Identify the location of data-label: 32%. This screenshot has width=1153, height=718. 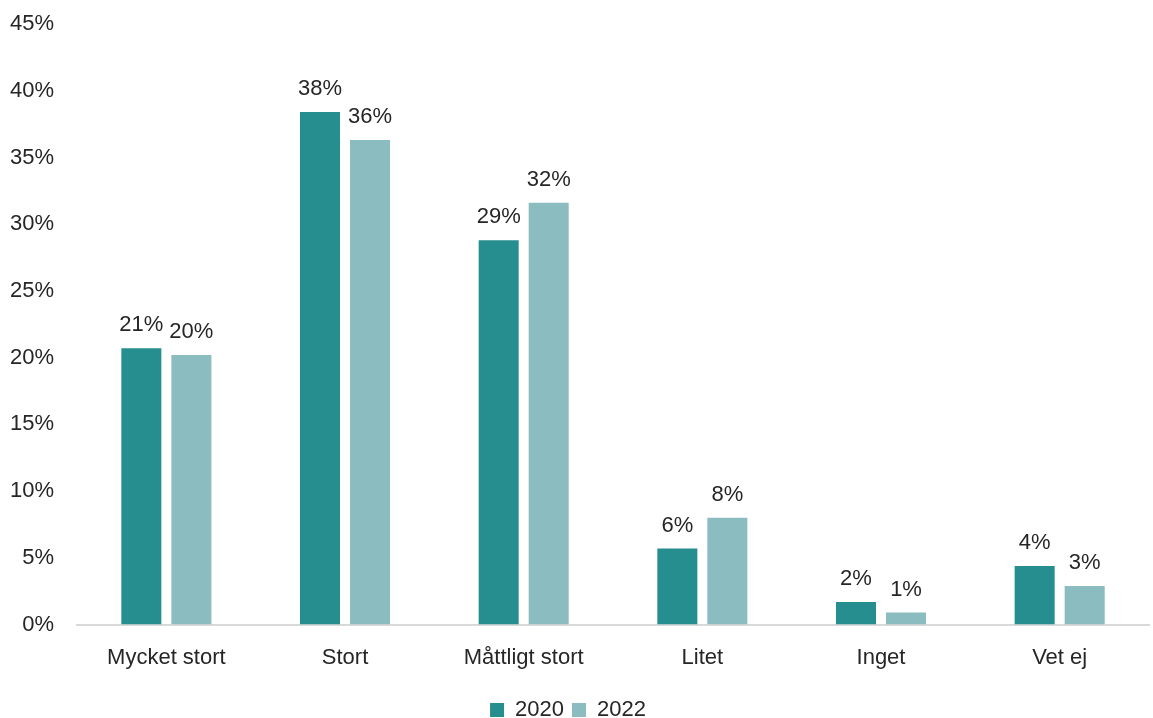
(548, 178).